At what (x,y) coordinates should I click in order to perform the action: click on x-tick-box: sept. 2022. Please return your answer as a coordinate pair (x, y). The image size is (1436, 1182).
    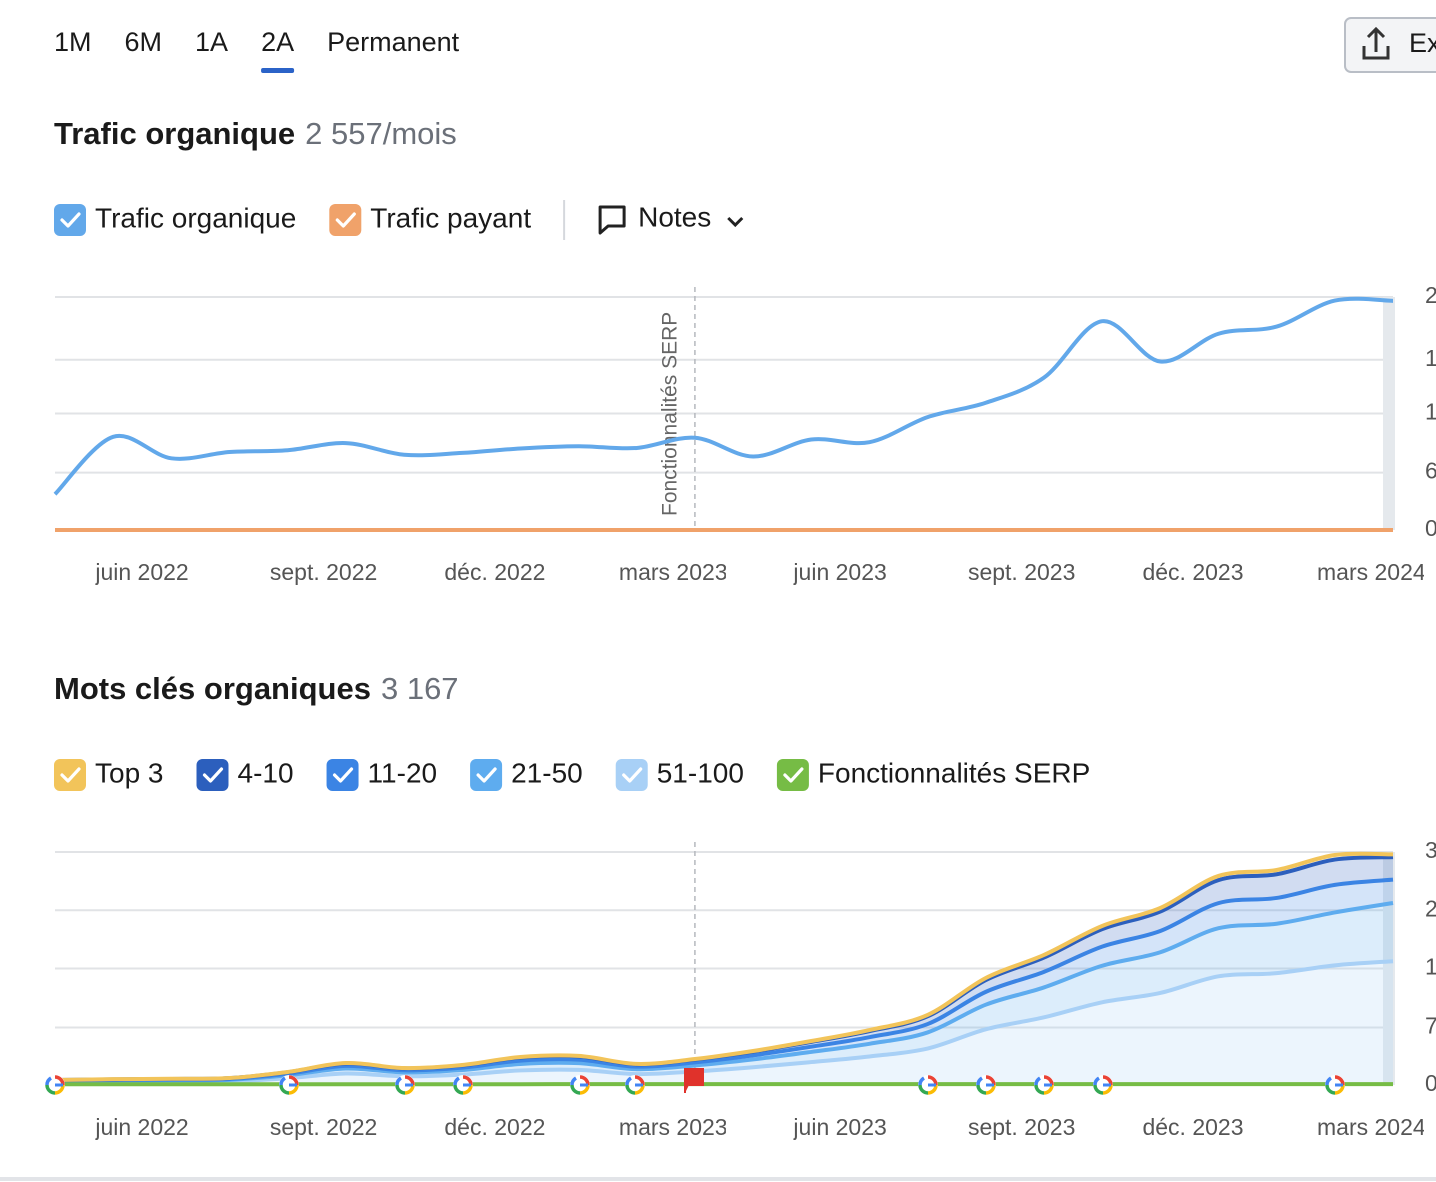
    Looking at the image, I should click on (323, 1127).